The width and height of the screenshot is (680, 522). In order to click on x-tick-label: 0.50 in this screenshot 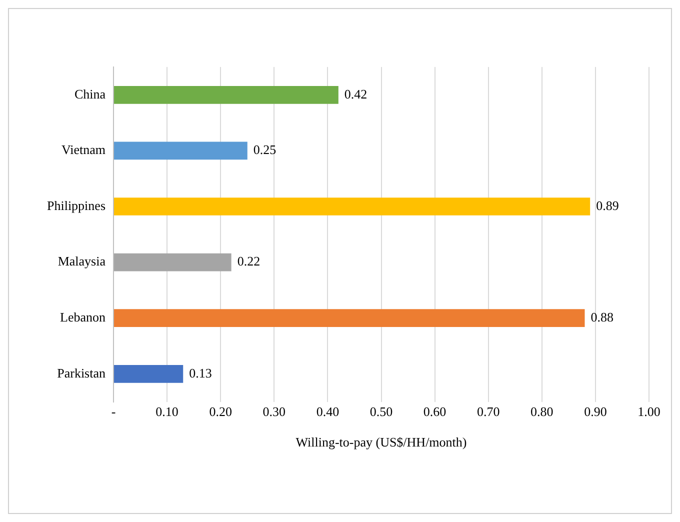, I will do `click(381, 412)`.